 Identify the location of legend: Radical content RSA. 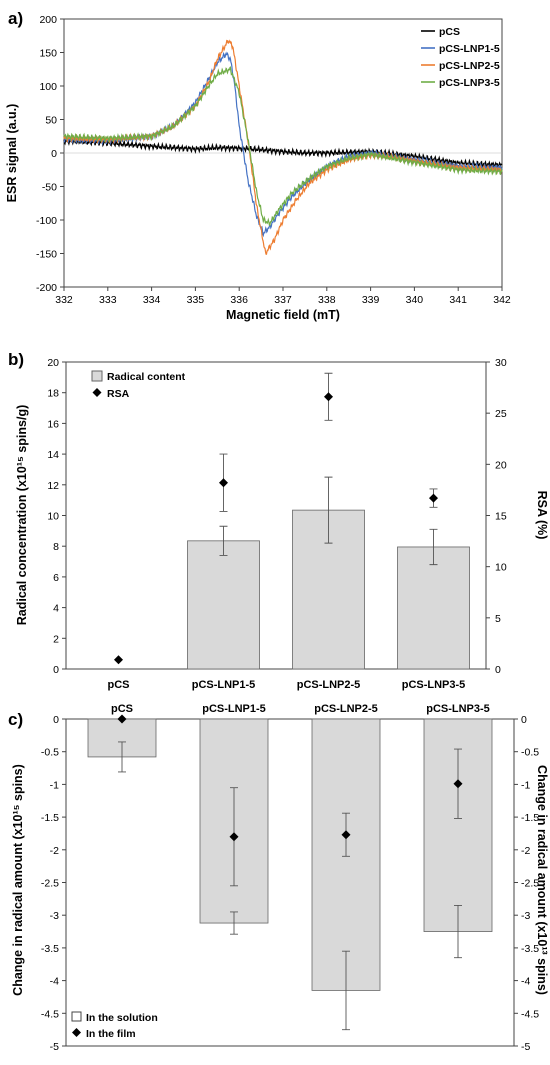
(138, 385).